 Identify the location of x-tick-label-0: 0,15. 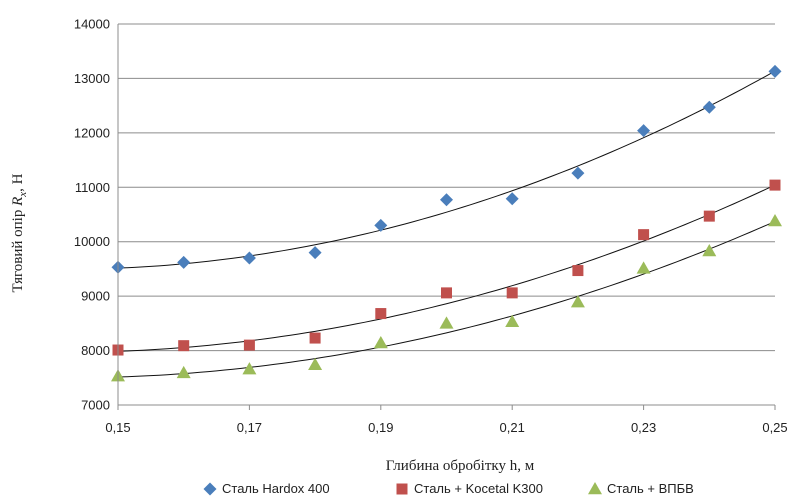
(117, 427).